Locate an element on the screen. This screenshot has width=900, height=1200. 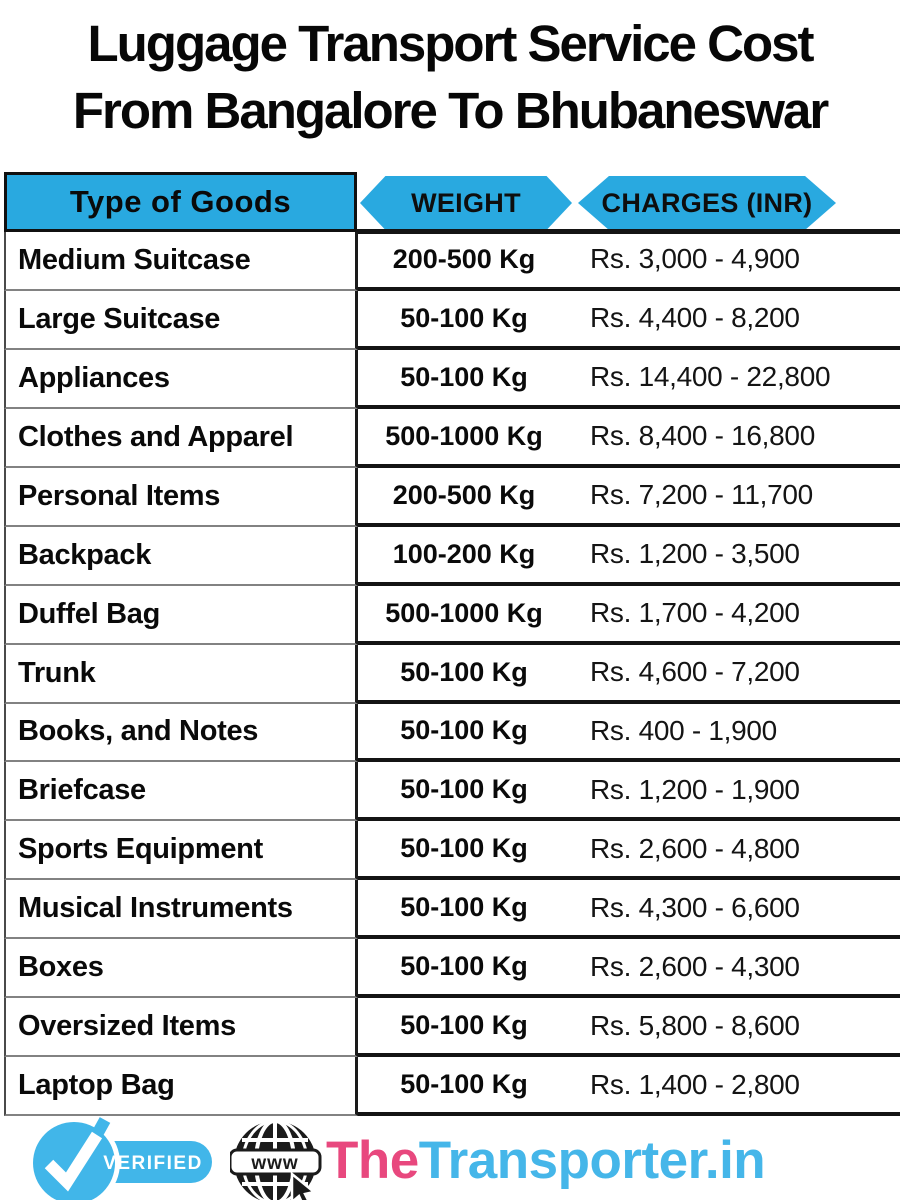
row-right-section: 50-100 Kg Rs. 14,400 - 22,800 is located at coordinates (629, 379).